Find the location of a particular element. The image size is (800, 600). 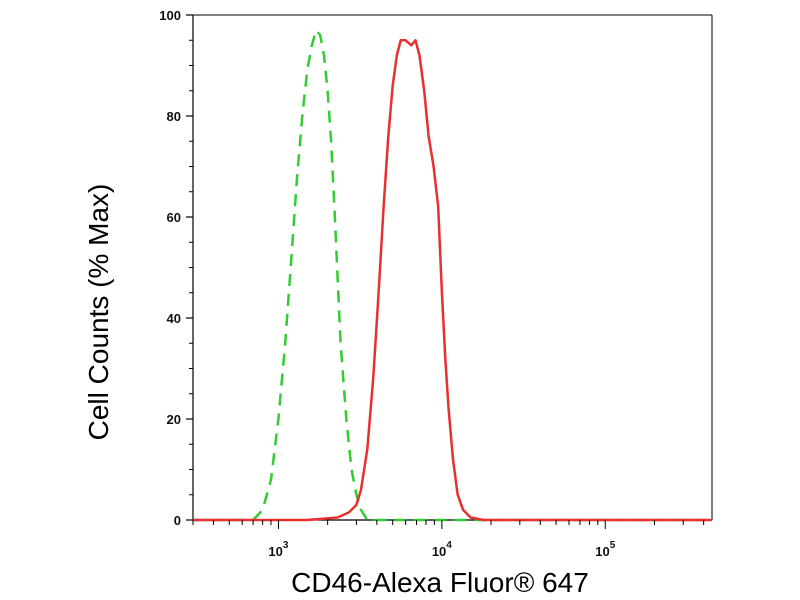

y-tick-label: 20 is located at coordinates (174, 419).